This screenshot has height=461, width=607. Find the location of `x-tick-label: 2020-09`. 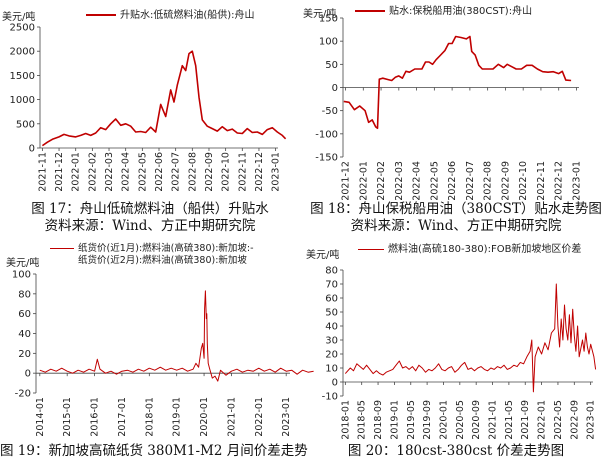

x-tick-label: 2020-09 is located at coordinates (476, 420).